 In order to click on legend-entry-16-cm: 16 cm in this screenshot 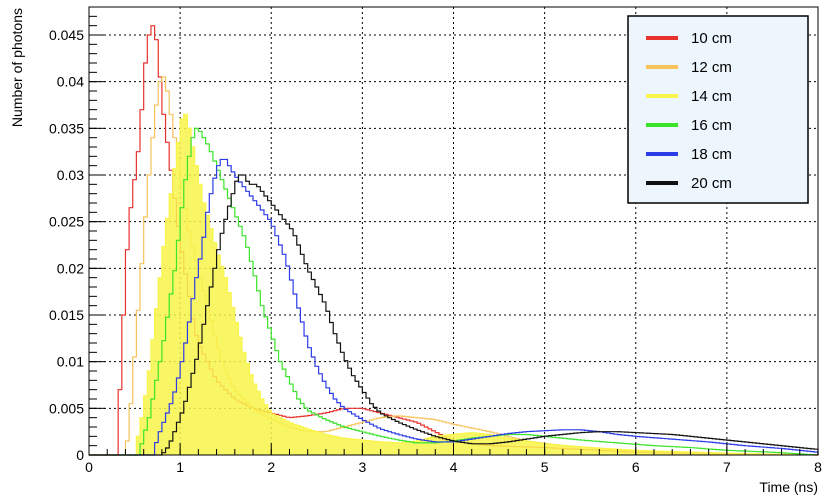, I will do `click(711, 125)`.